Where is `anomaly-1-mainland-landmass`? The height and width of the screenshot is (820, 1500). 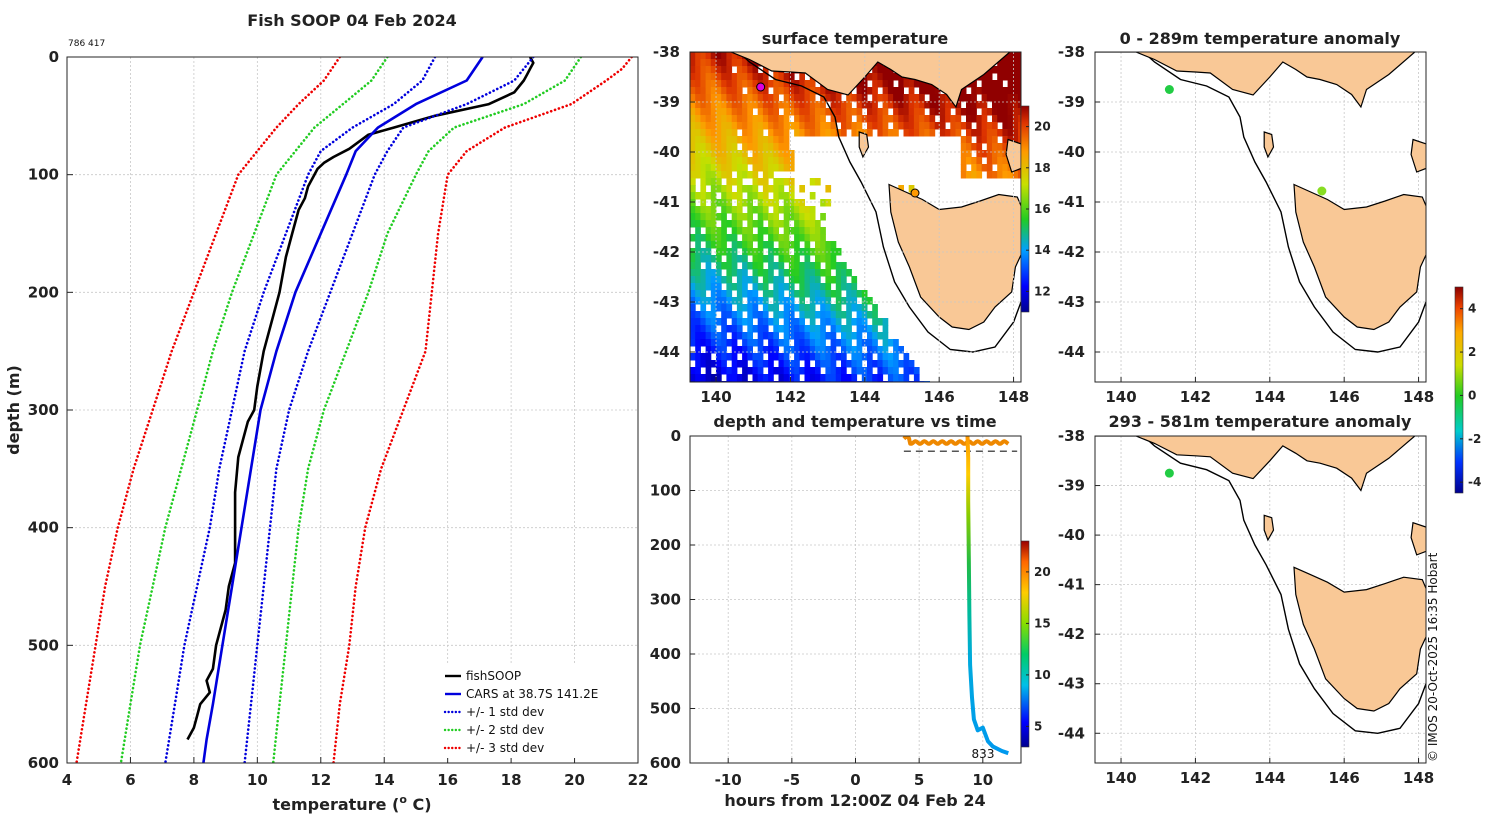 anomaly-1-mainland-landmass is located at coordinates (1255, 80).